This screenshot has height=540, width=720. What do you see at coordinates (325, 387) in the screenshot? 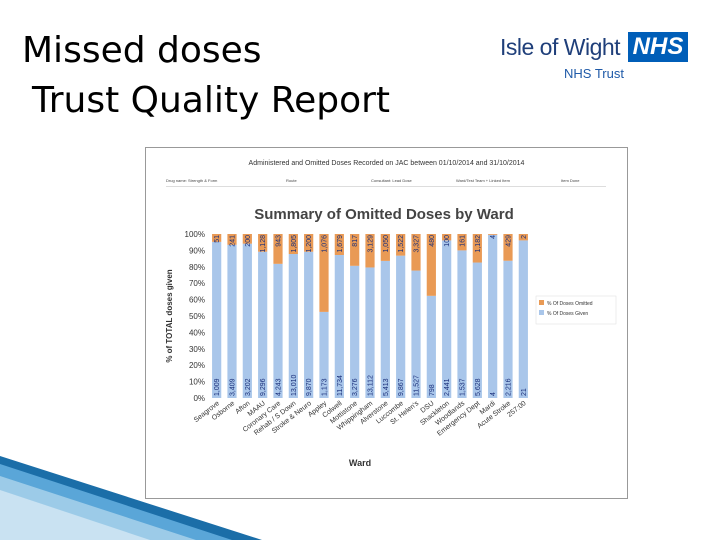
I see `data-label-given: 1,173` at bounding box center [325, 387].